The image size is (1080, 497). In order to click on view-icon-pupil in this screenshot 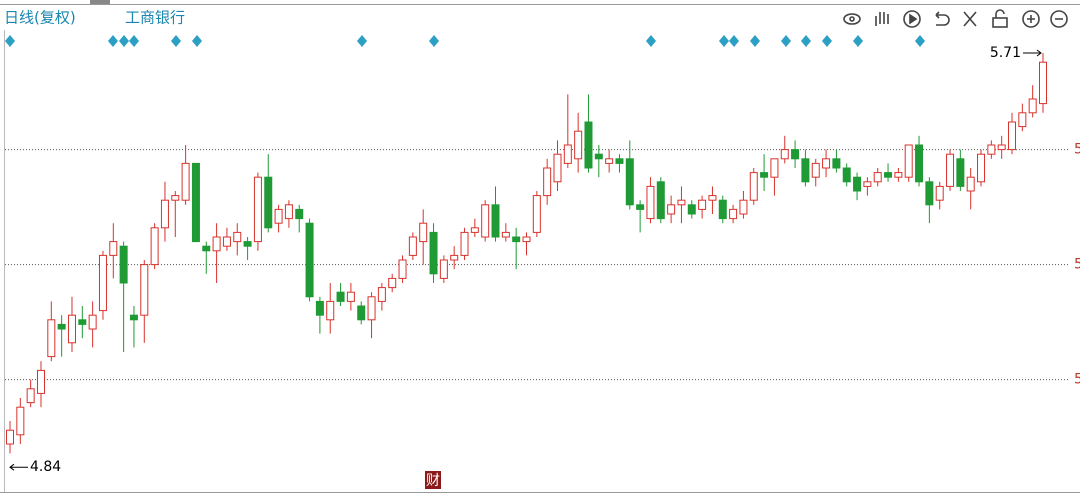, I will do `click(852, 19)`.